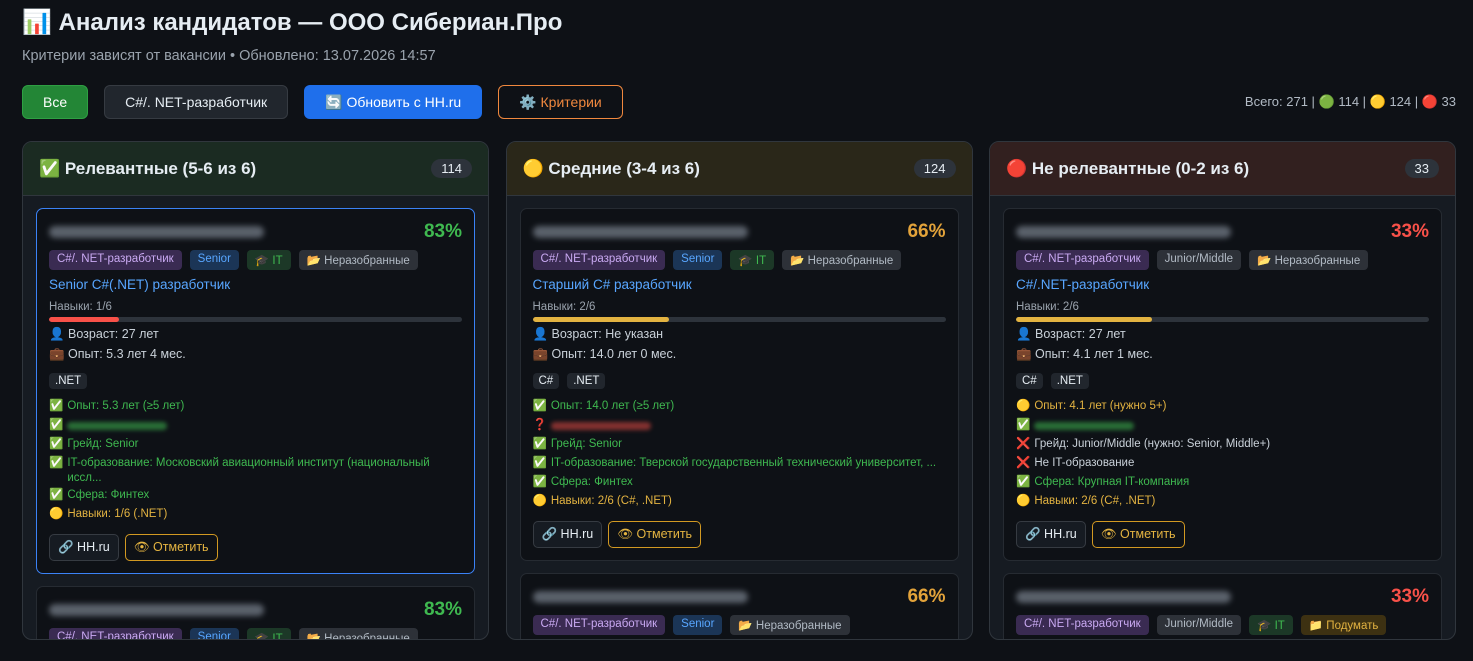  I want to click on column-title: 🟡 Средние (3-4 из 6), so click(611, 168).